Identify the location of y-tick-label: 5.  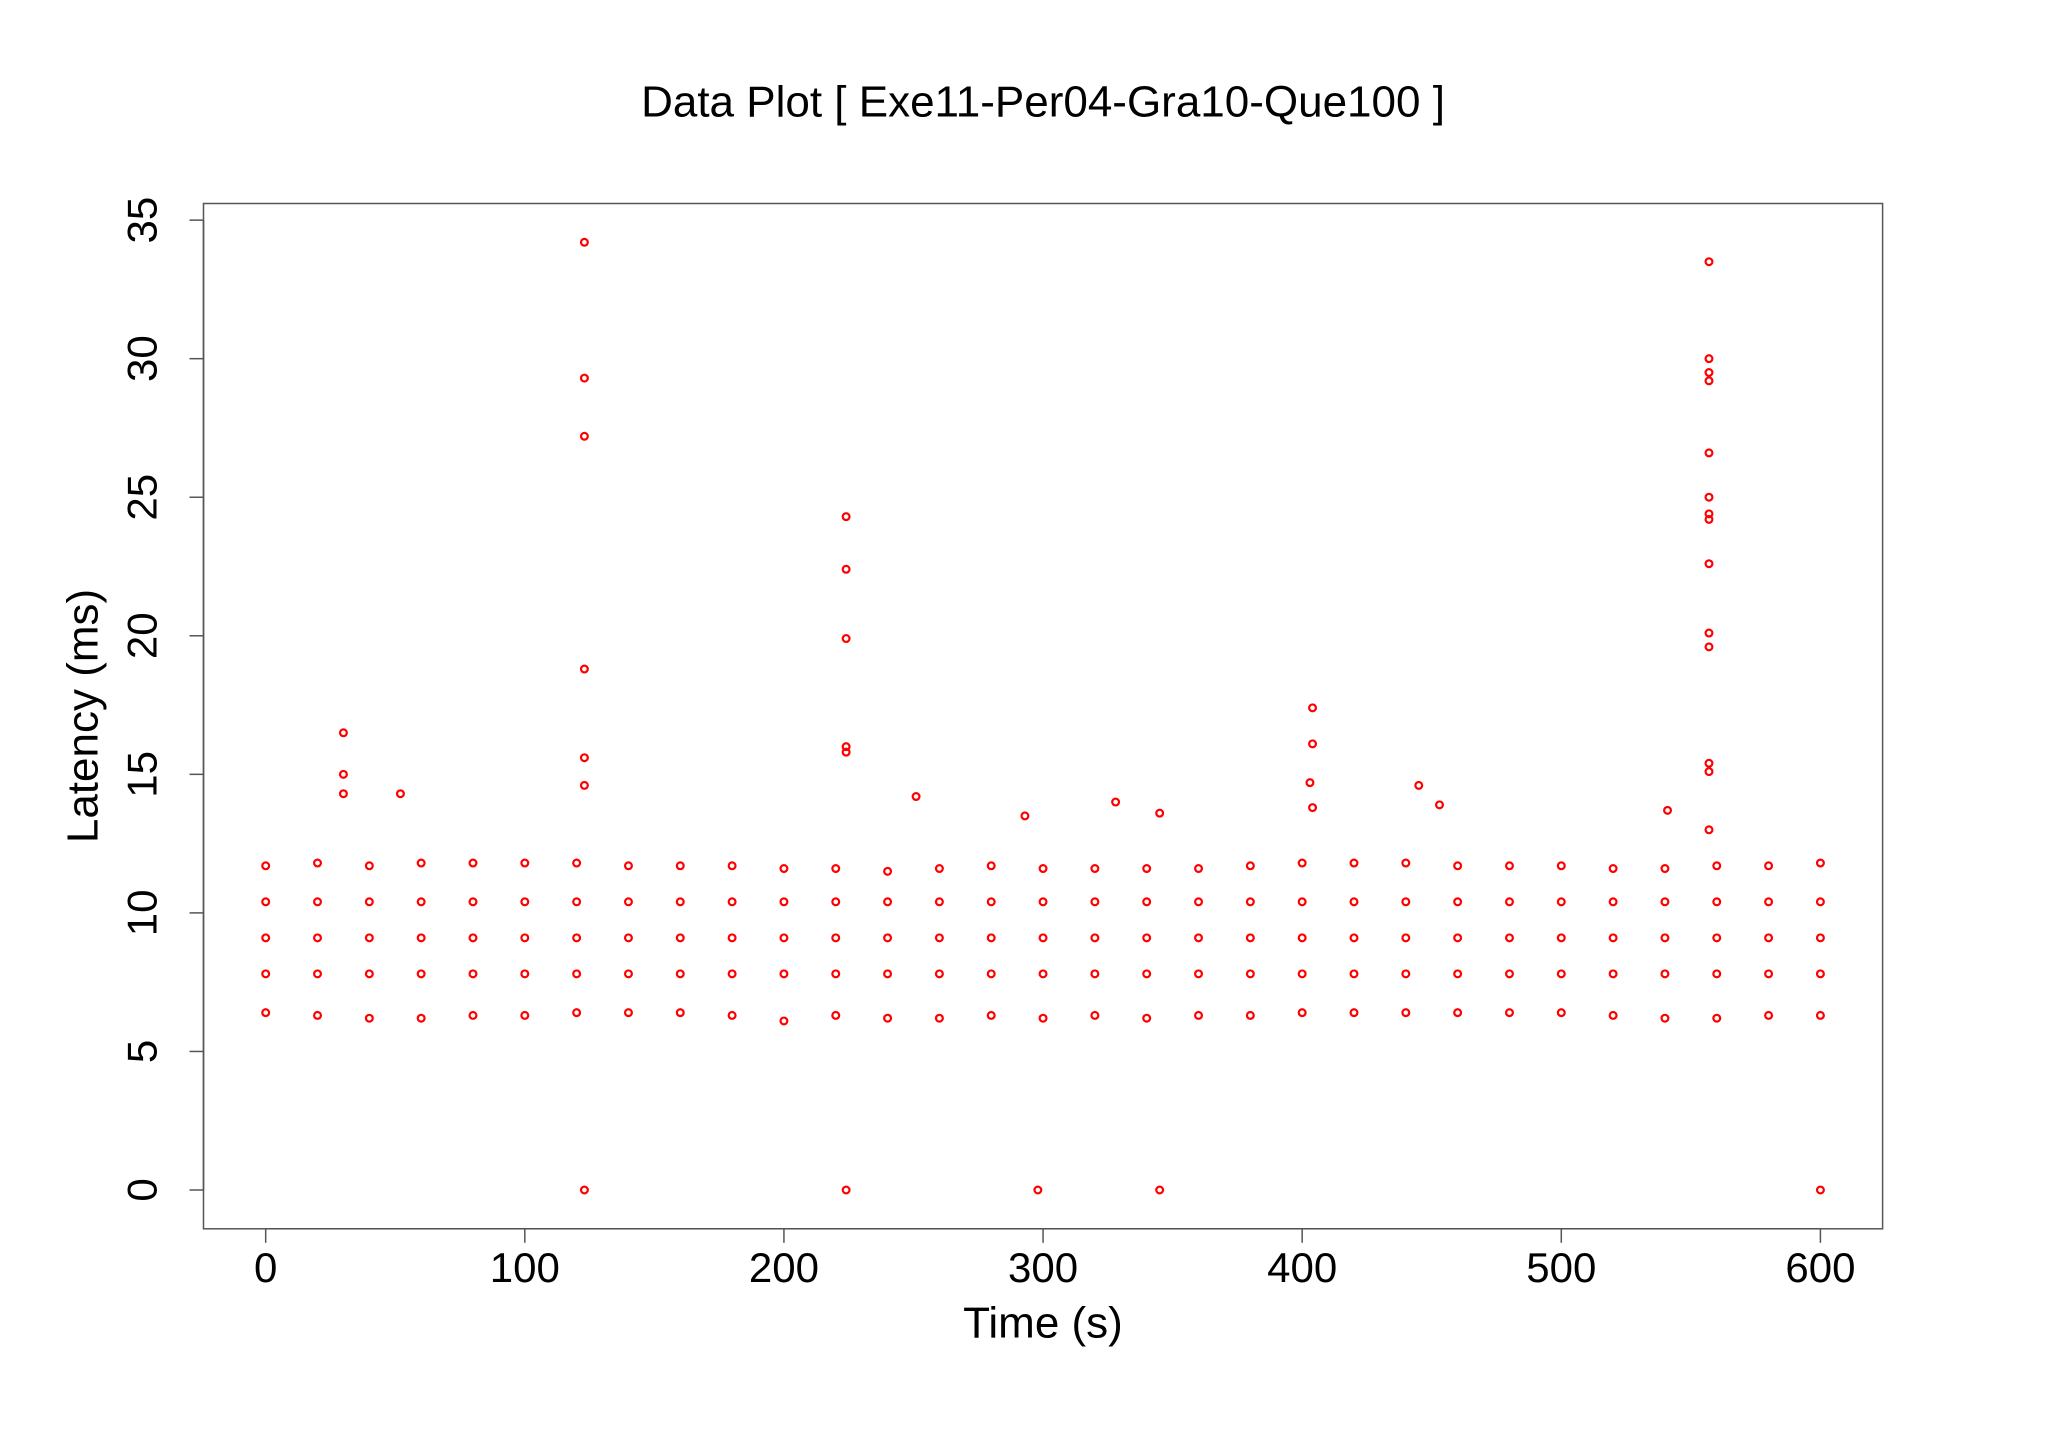
(142, 1051).